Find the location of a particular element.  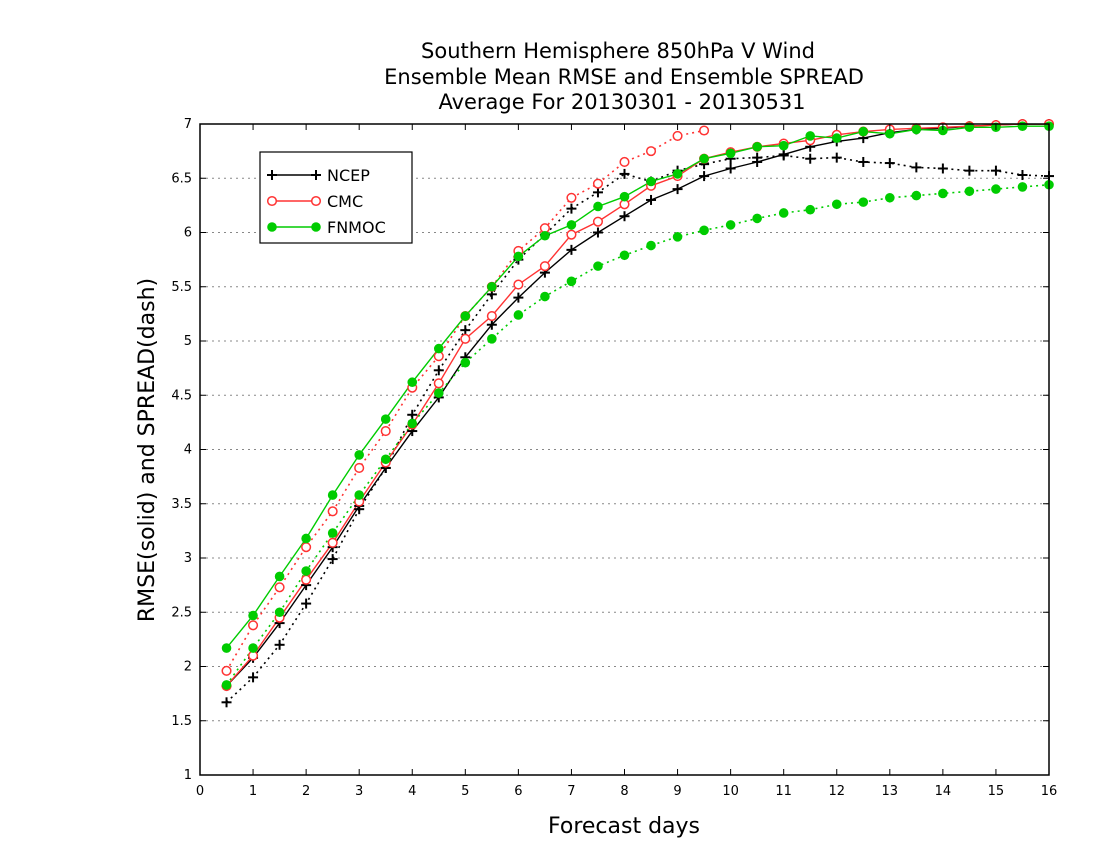

title-line-3: Average For 20130301 - 20130531 is located at coordinates (621, 102).